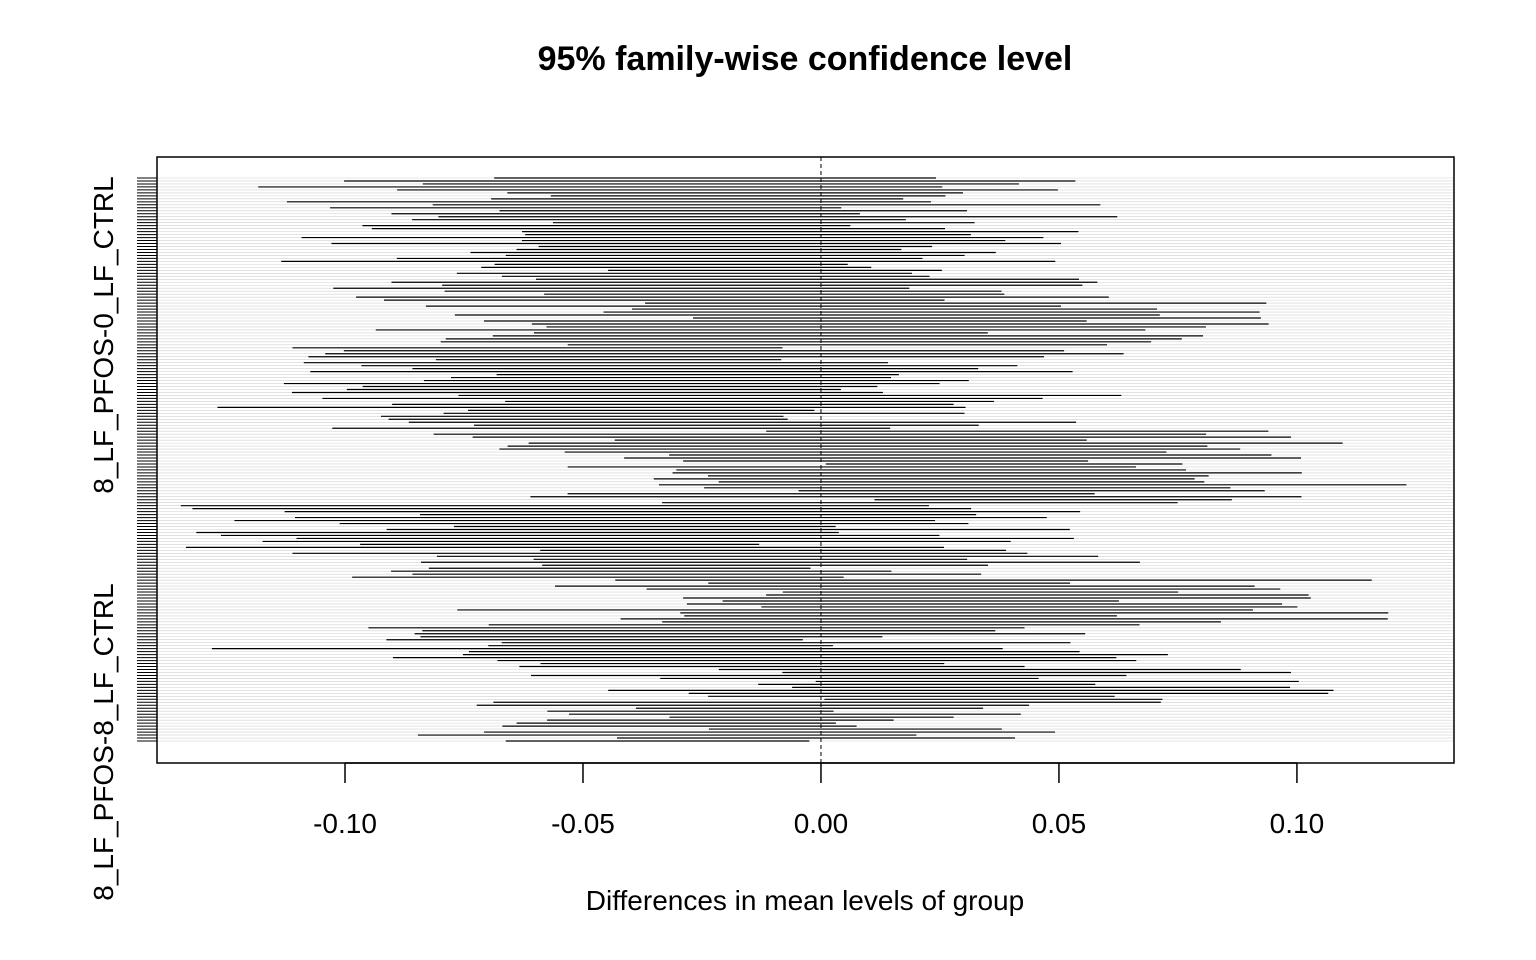  I want to click on chart-title: 95% family-wise confidence level, so click(805, 59).